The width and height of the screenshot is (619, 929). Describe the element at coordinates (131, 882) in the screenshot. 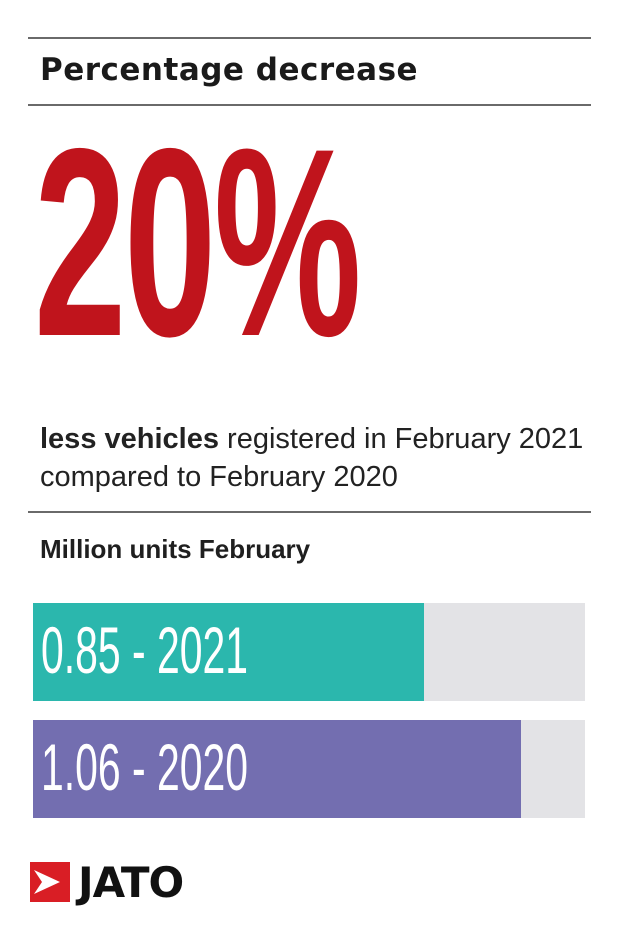

I see `jato-logo-text: JATO` at that location.